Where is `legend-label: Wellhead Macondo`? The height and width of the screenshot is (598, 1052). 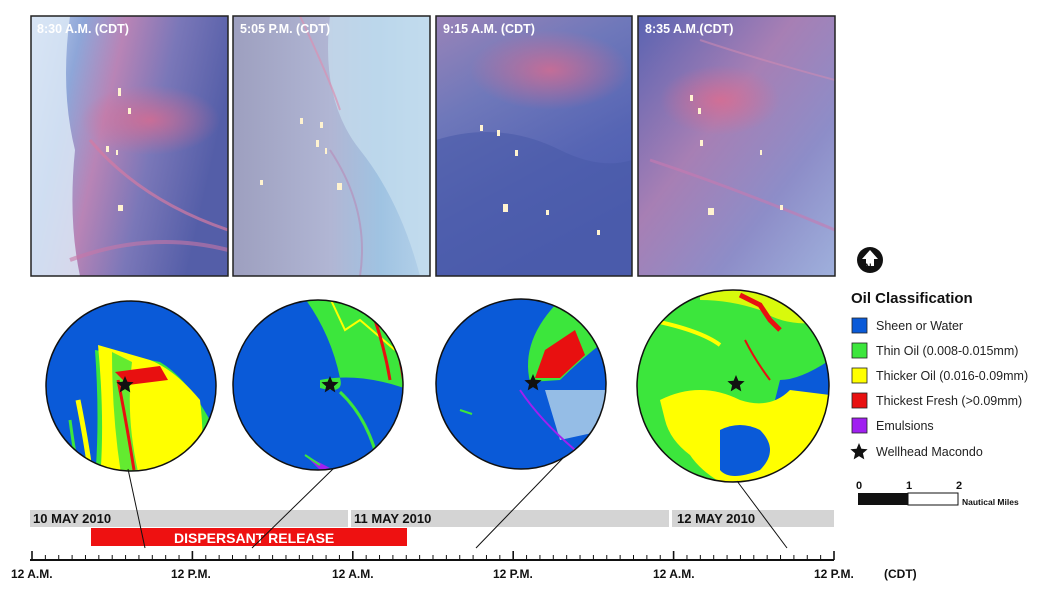
legend-label: Wellhead Macondo is located at coordinates (929, 452).